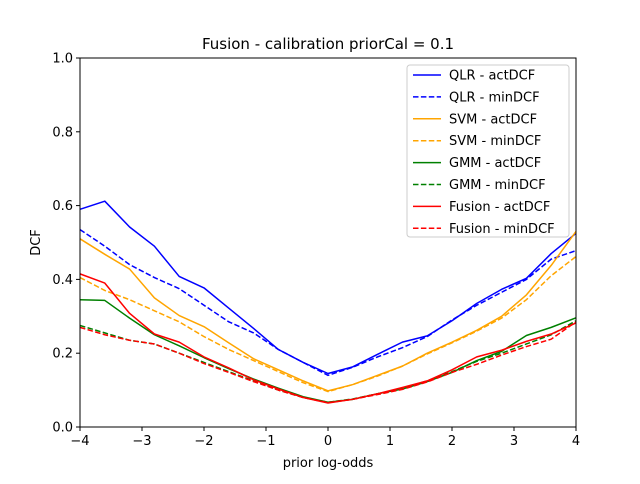 This screenshot has width=640, height=484. What do you see at coordinates (499, 207) in the screenshot?
I see `legend-label-6: Fusion - actDCF` at bounding box center [499, 207].